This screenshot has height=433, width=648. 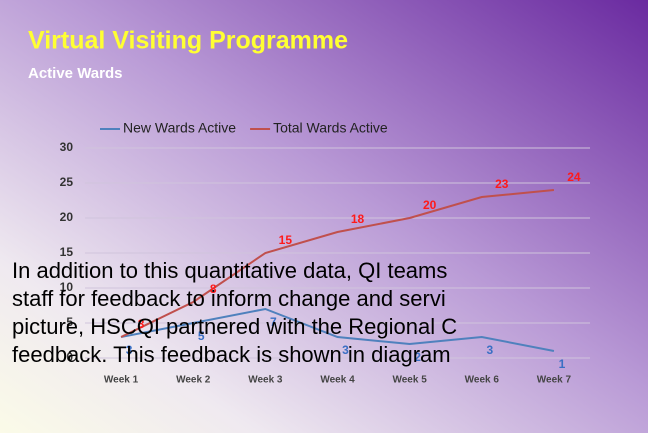 What do you see at coordinates (69, 357) in the screenshot?
I see `y-tick-label: 0` at bounding box center [69, 357].